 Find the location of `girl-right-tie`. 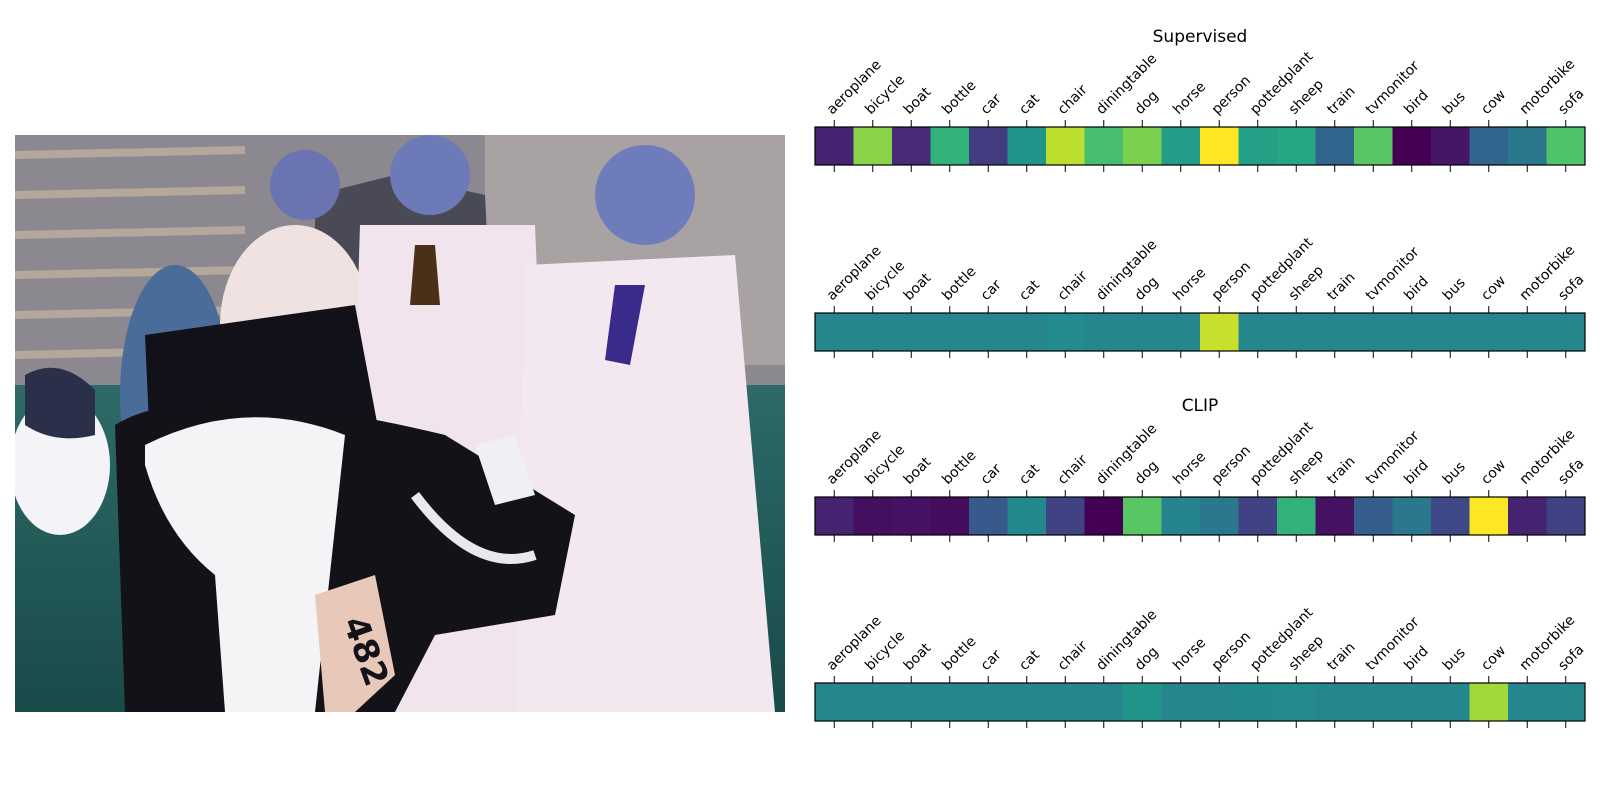

girl-right-tie is located at coordinates (625, 325).